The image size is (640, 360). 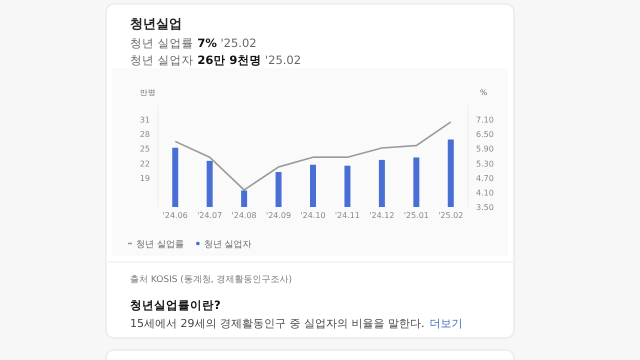 What do you see at coordinates (160, 245) in the screenshot?
I see `legend-label: 청년 실업률` at bounding box center [160, 245].